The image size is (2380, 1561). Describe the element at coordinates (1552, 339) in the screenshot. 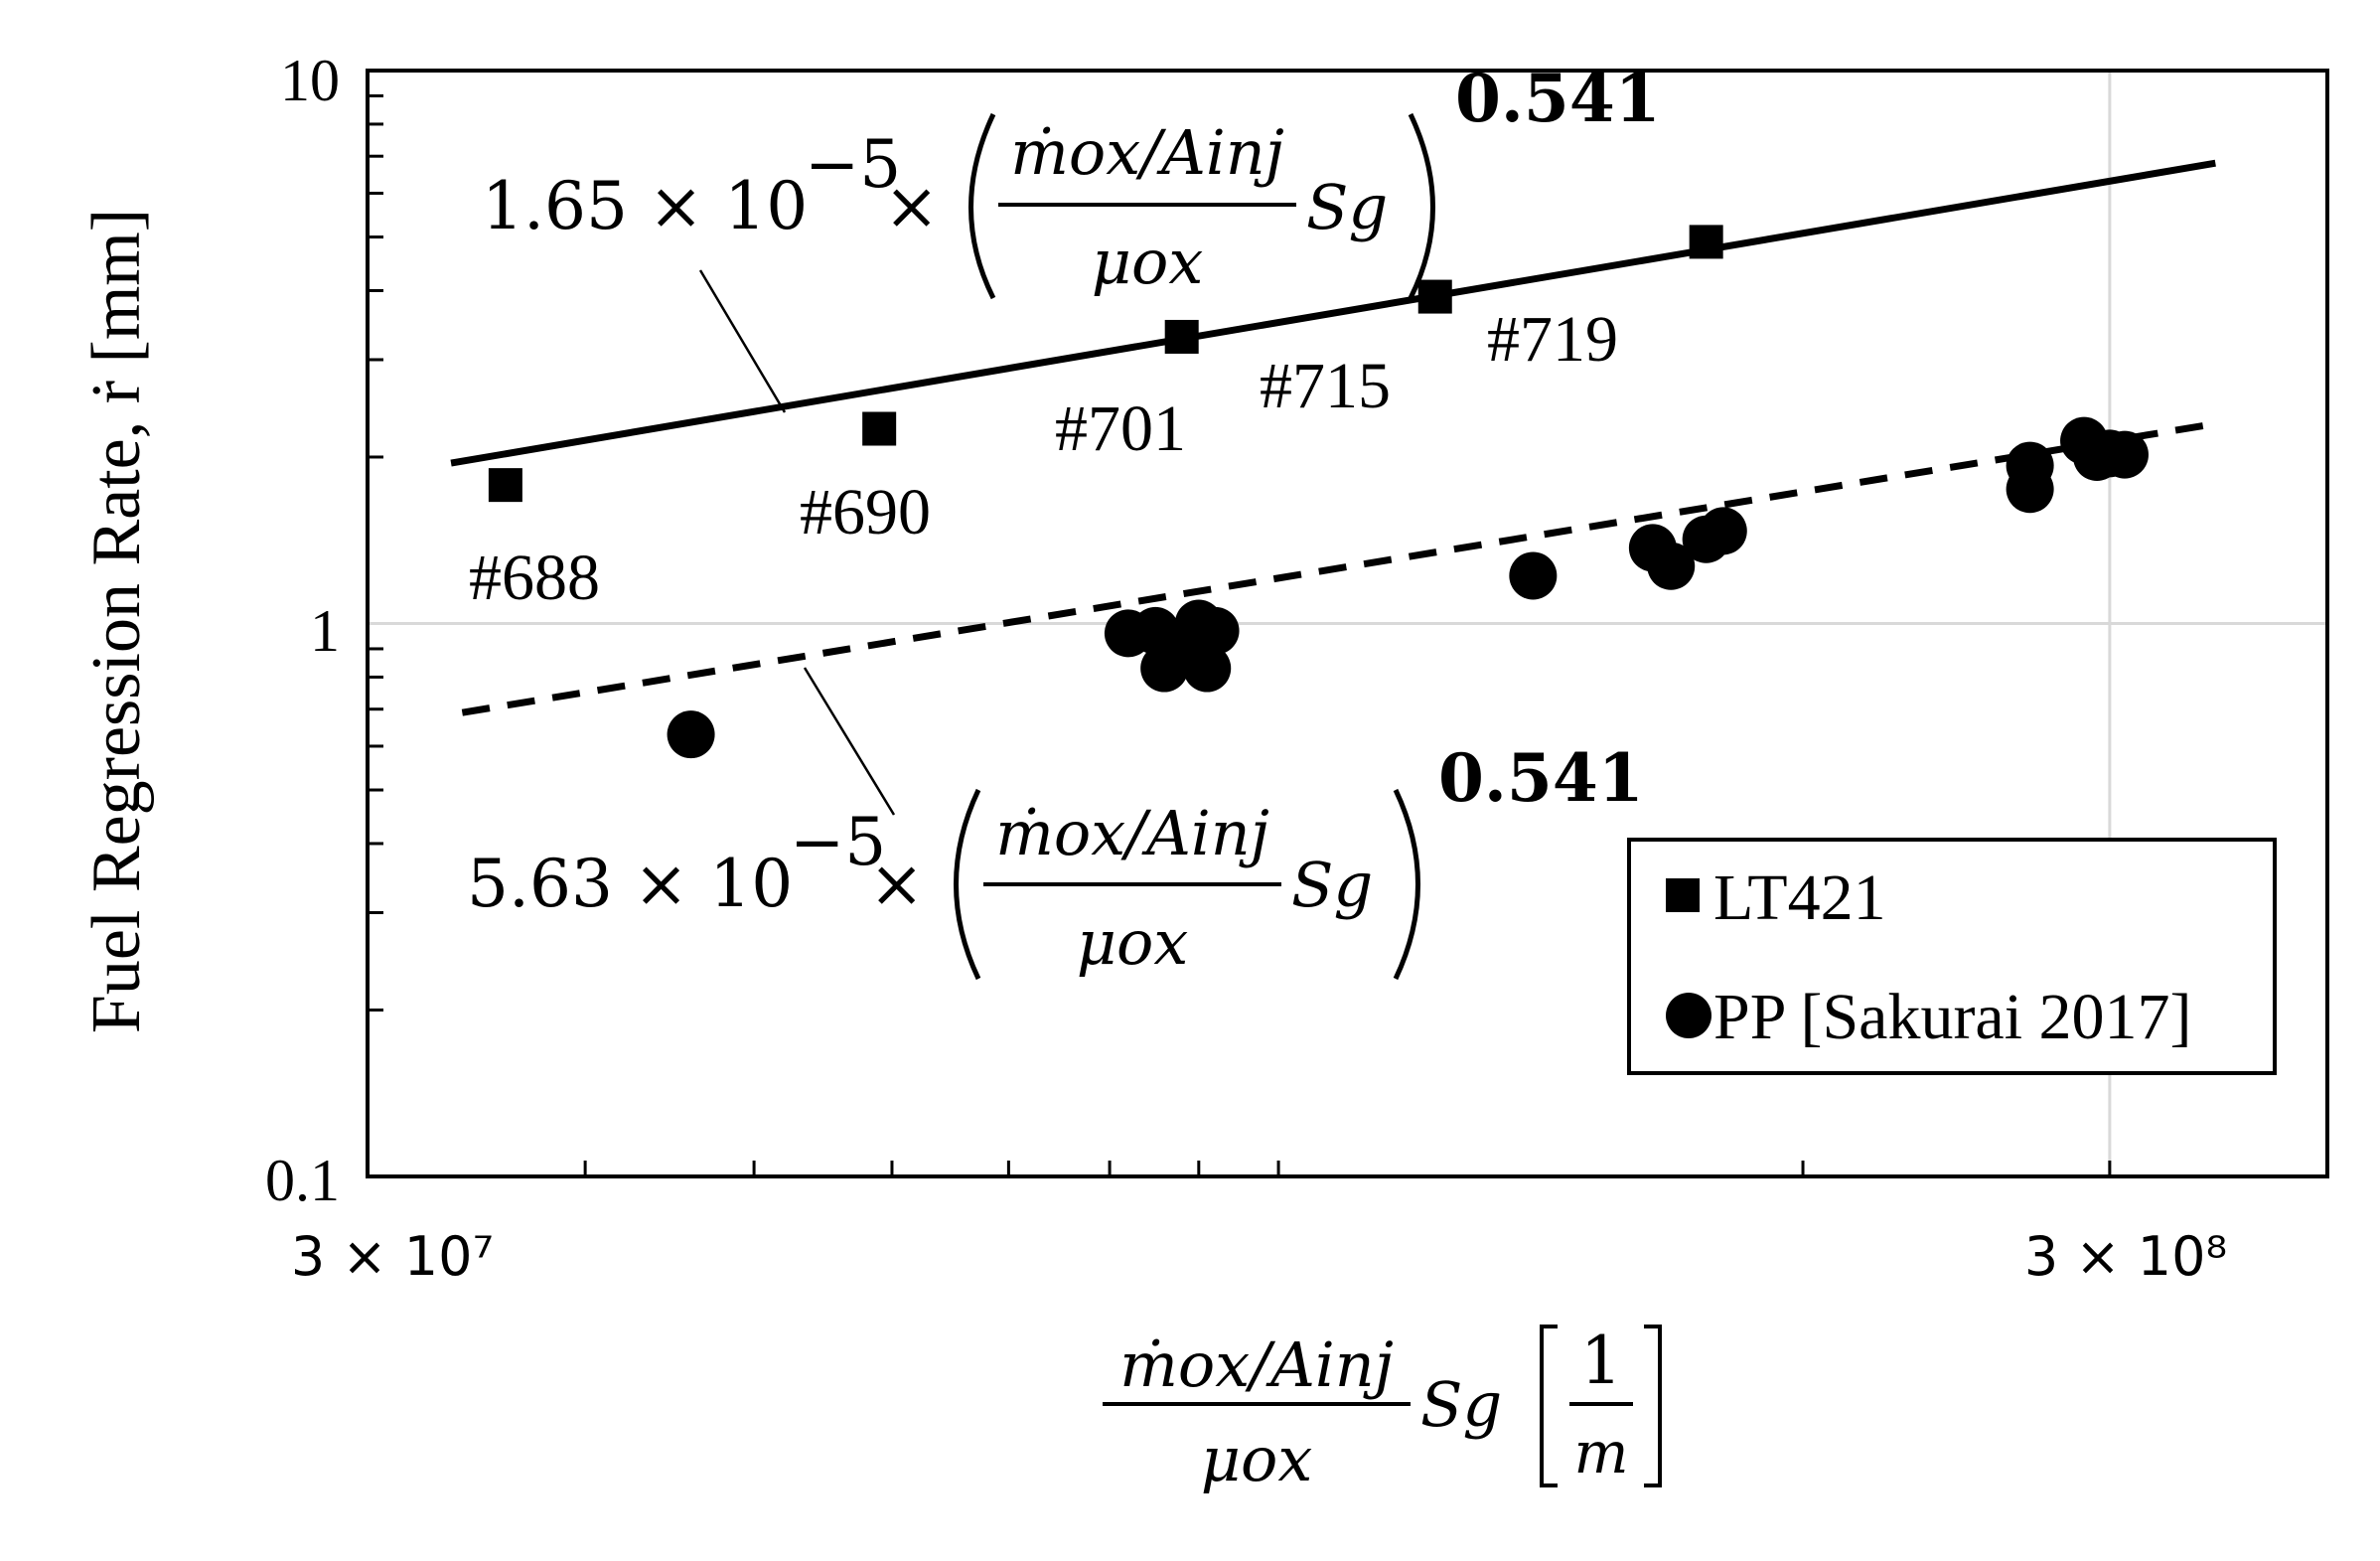

I see `point-label: #719` at that location.